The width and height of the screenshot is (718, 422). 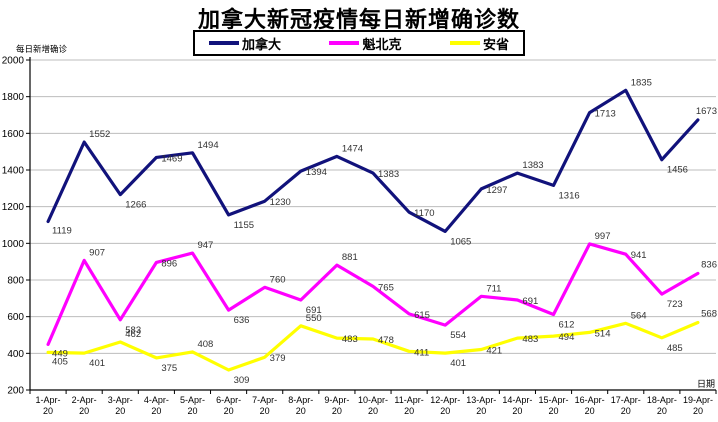 What do you see at coordinates (13, 244) in the screenshot?
I see `y-tick-label: 1000` at bounding box center [13, 244].